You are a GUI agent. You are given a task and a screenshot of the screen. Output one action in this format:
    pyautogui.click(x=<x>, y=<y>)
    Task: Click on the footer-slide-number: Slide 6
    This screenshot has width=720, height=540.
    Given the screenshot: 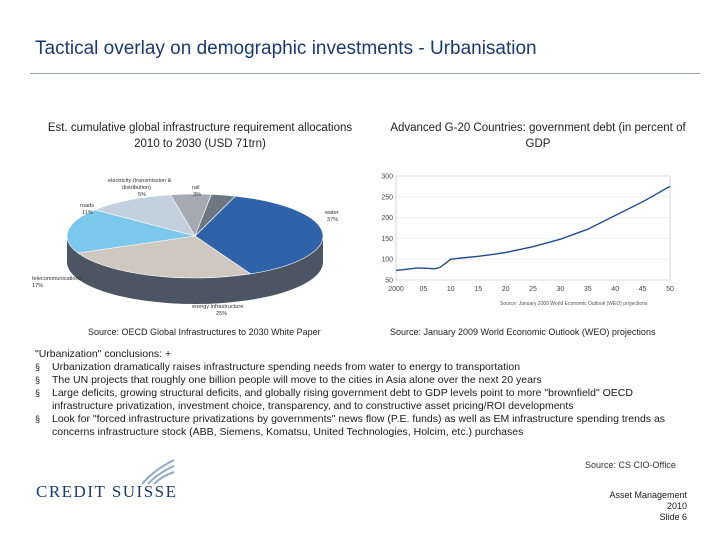 What is the action you would take?
    pyautogui.click(x=673, y=517)
    